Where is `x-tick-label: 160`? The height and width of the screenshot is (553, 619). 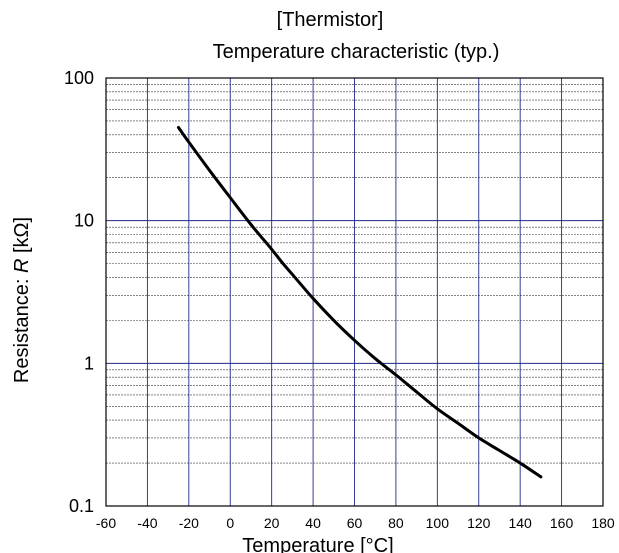 x-tick-label: 160 is located at coordinates (562, 523).